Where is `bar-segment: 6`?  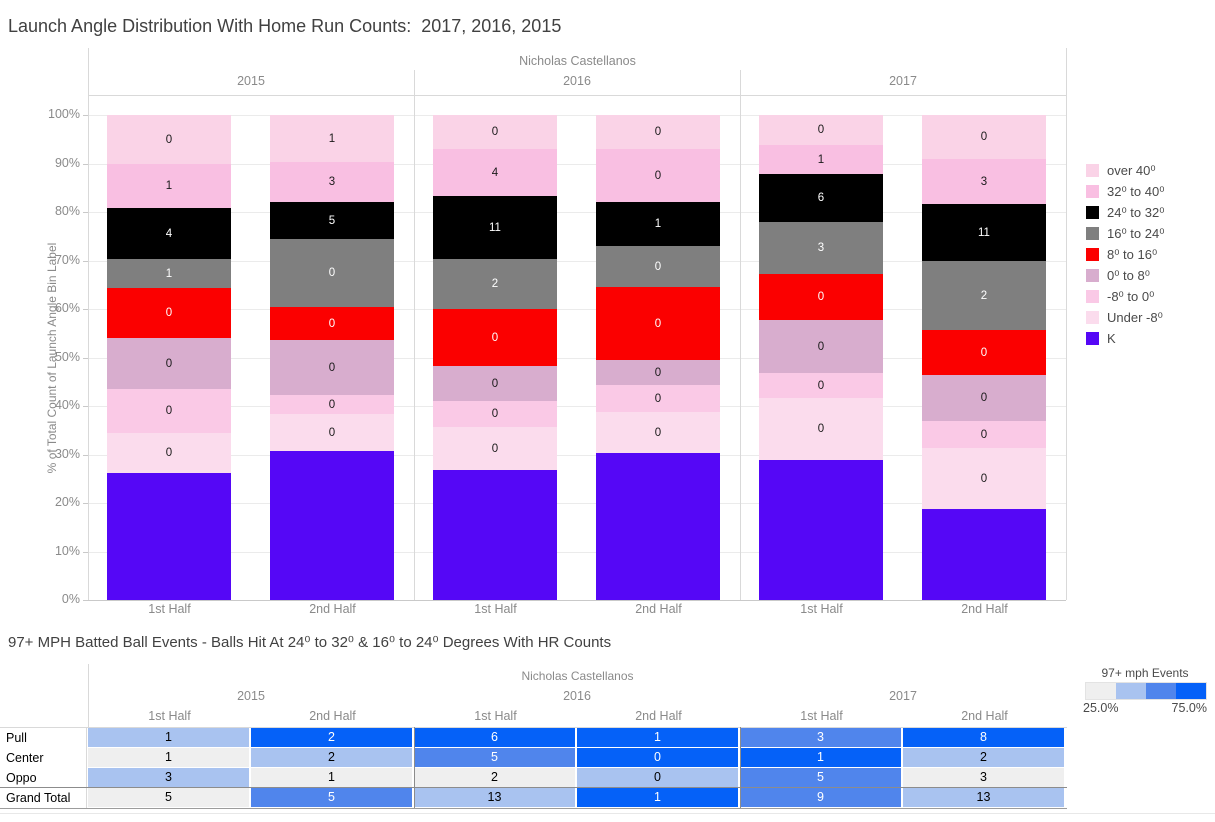 bar-segment: 6 is located at coordinates (821, 198).